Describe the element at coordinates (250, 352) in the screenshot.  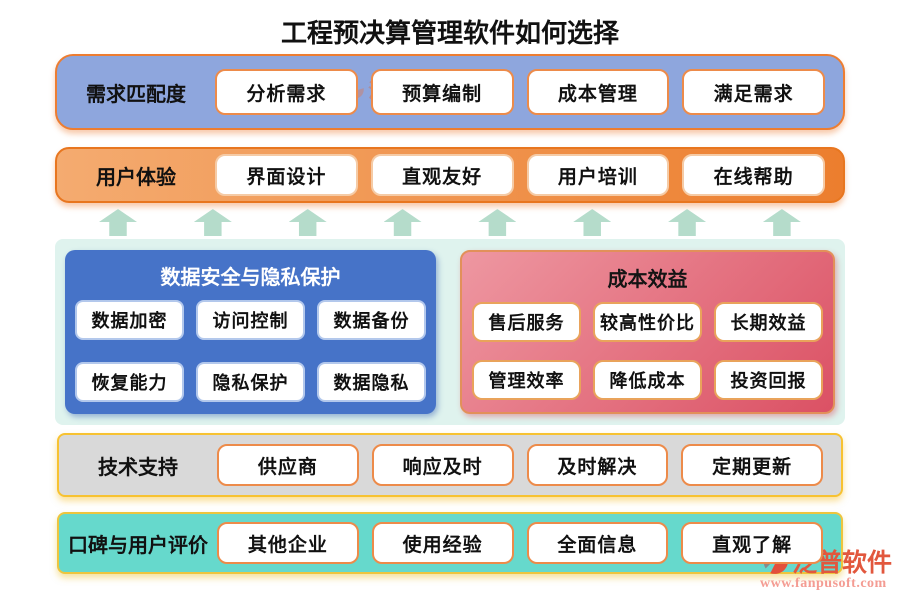
I see `data-security-items: 数据加密 访问控制 数据备份 恢复能力 隐私保护 数据隐私` at that location.